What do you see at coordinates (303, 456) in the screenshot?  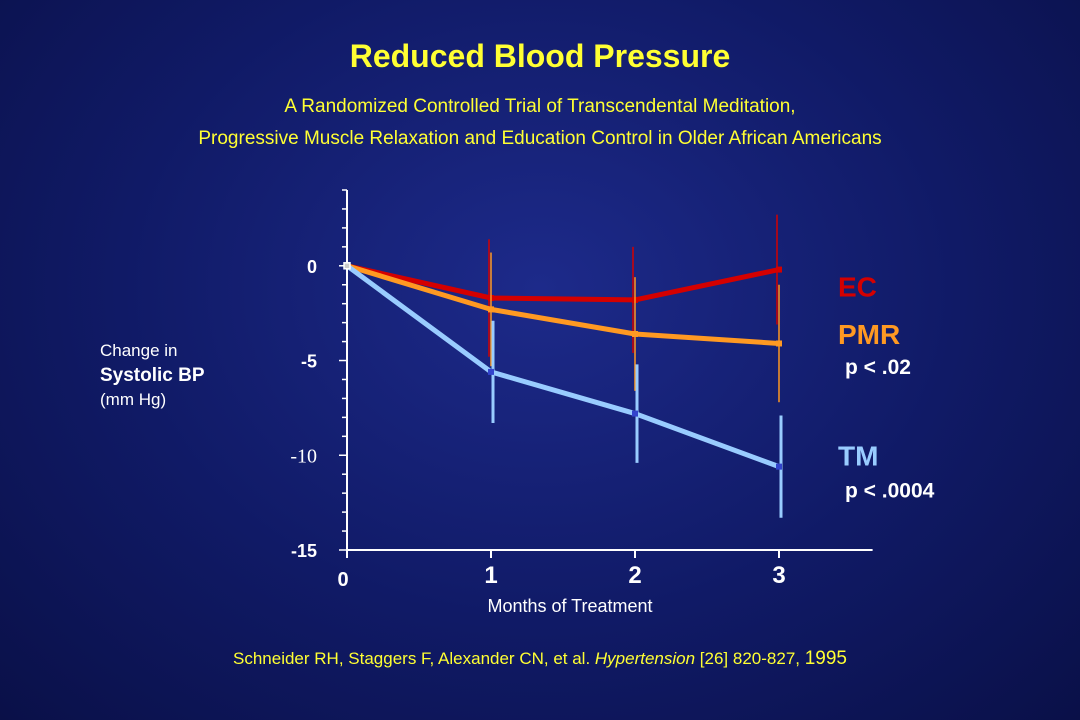 I see `y-tick-label: -10` at bounding box center [303, 456].